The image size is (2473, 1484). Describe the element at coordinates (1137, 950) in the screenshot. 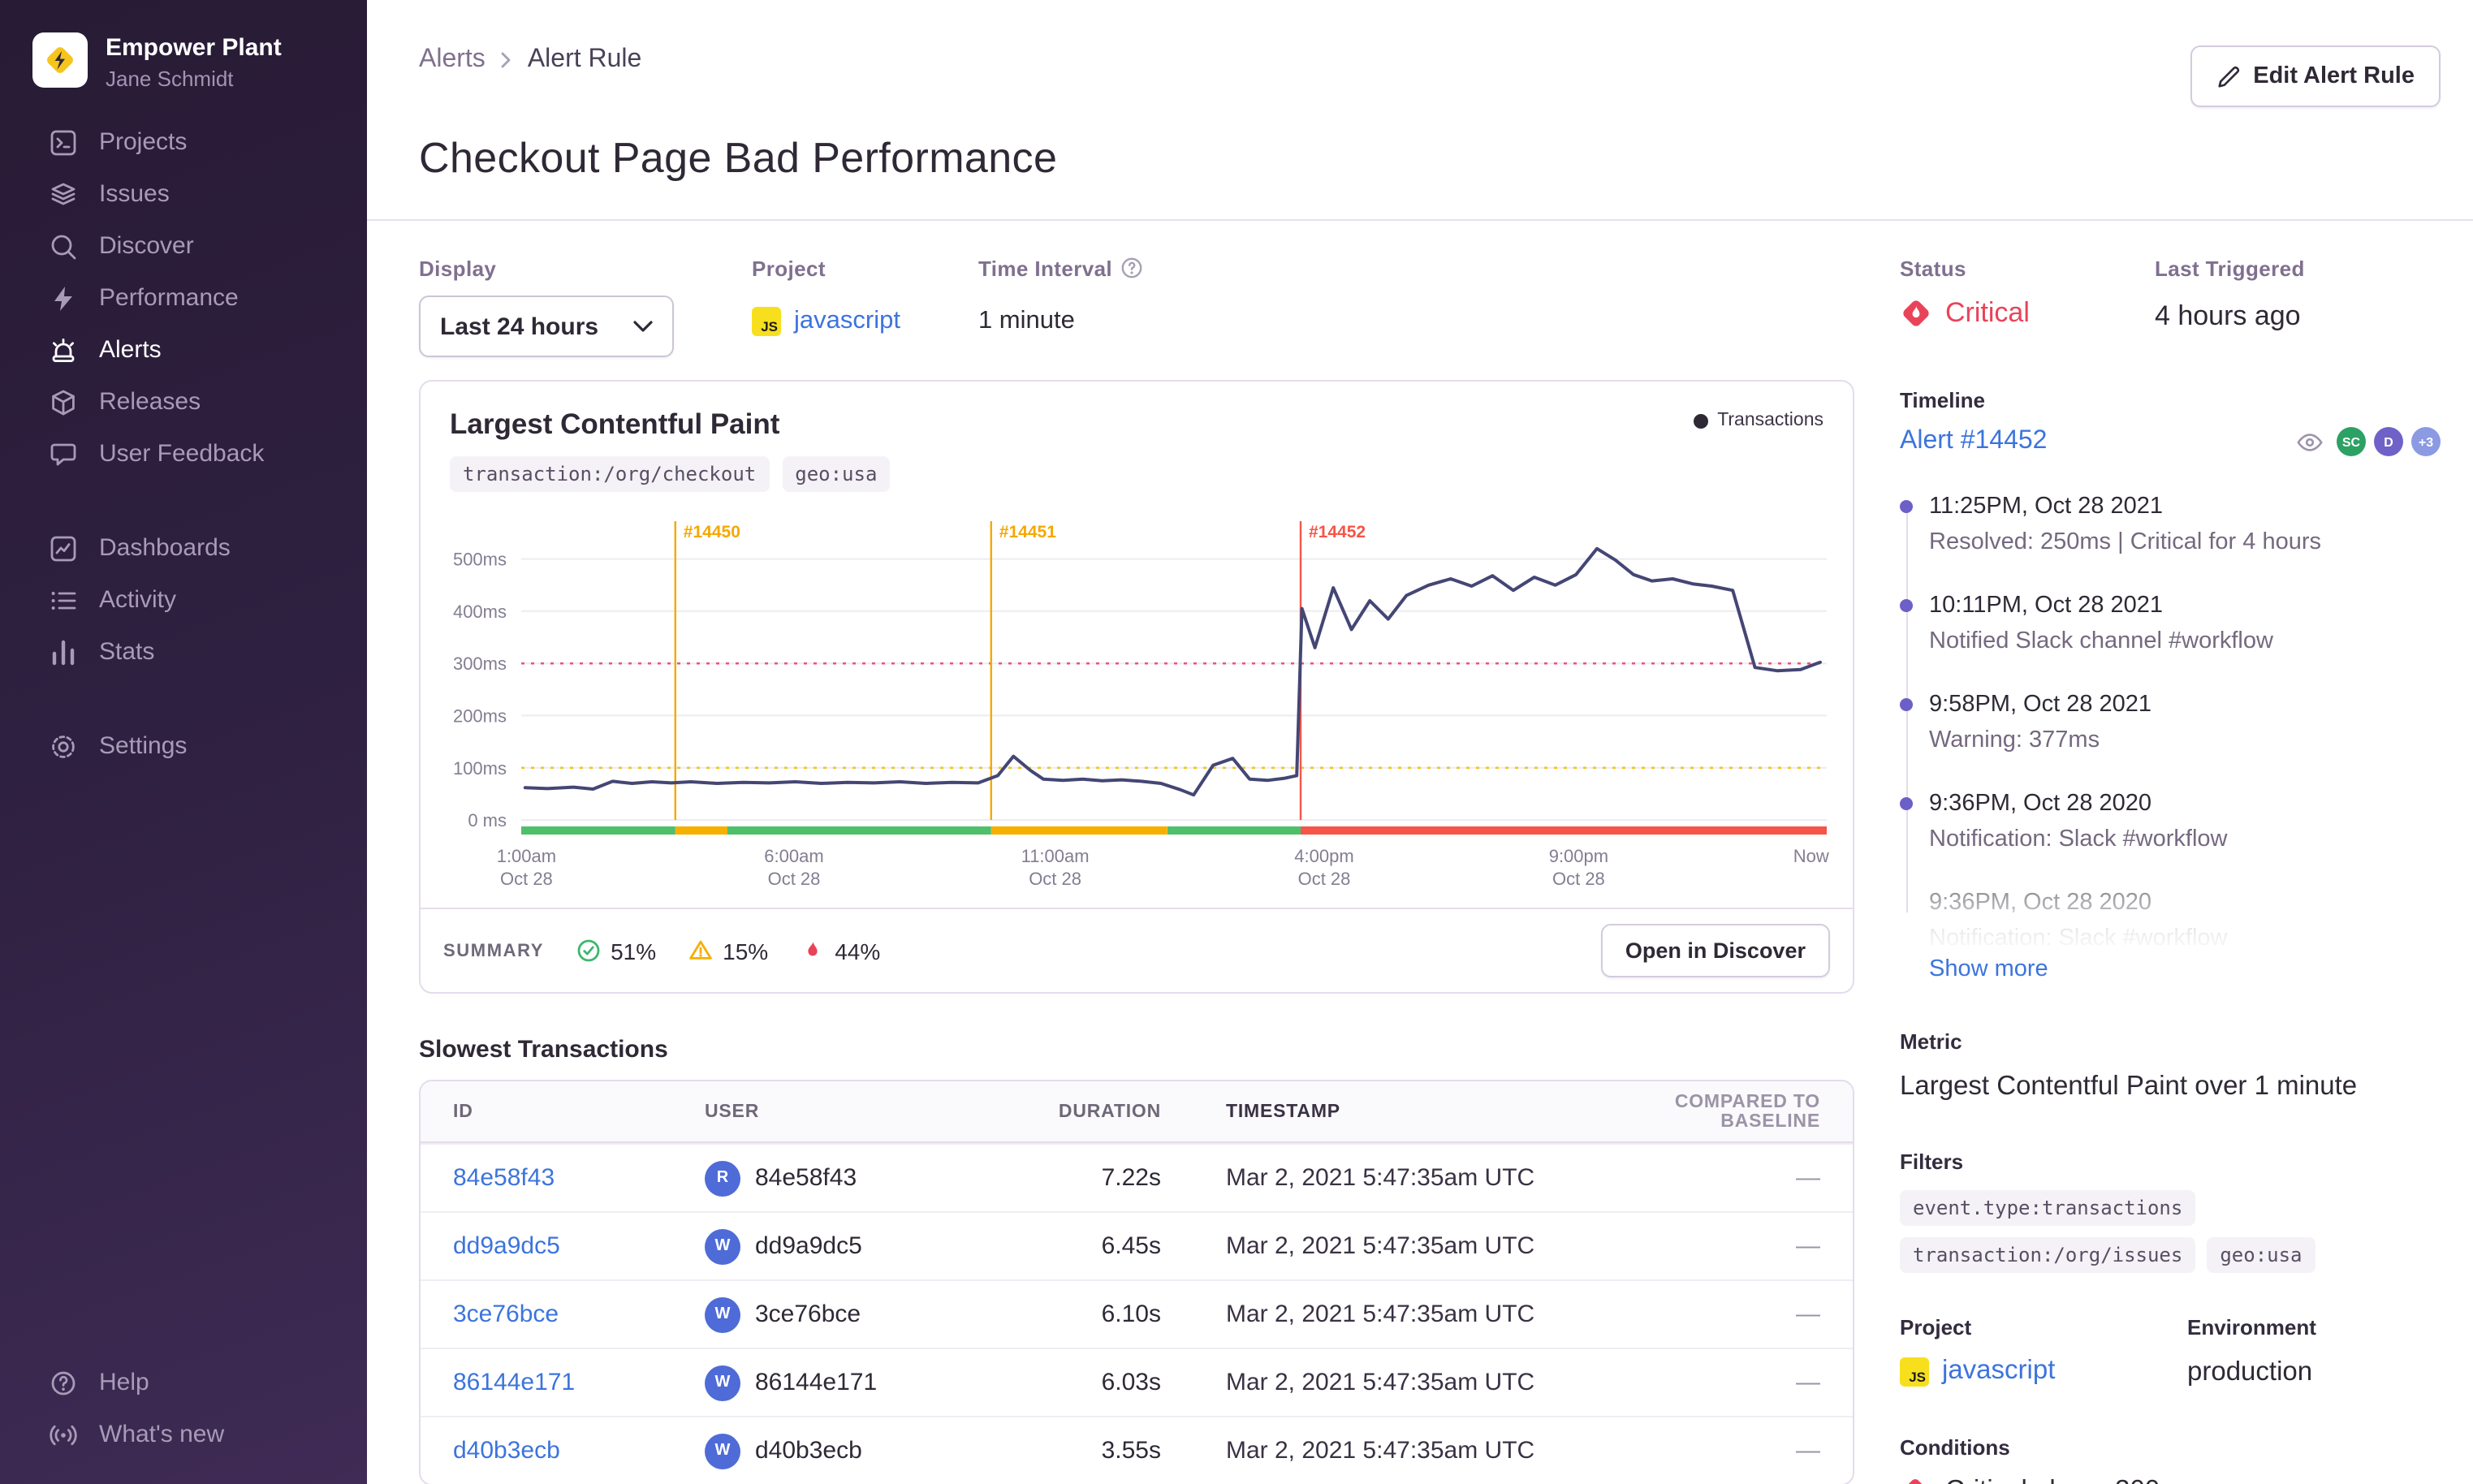

I see `chart-summary-row: SUMMARY 51% 15% 44% Ope` at that location.